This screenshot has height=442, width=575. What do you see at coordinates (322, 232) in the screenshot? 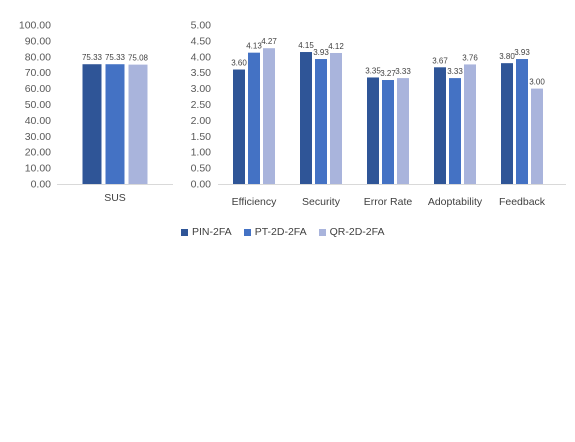
I see `legend-swatch-qr-2d-2fa` at bounding box center [322, 232].